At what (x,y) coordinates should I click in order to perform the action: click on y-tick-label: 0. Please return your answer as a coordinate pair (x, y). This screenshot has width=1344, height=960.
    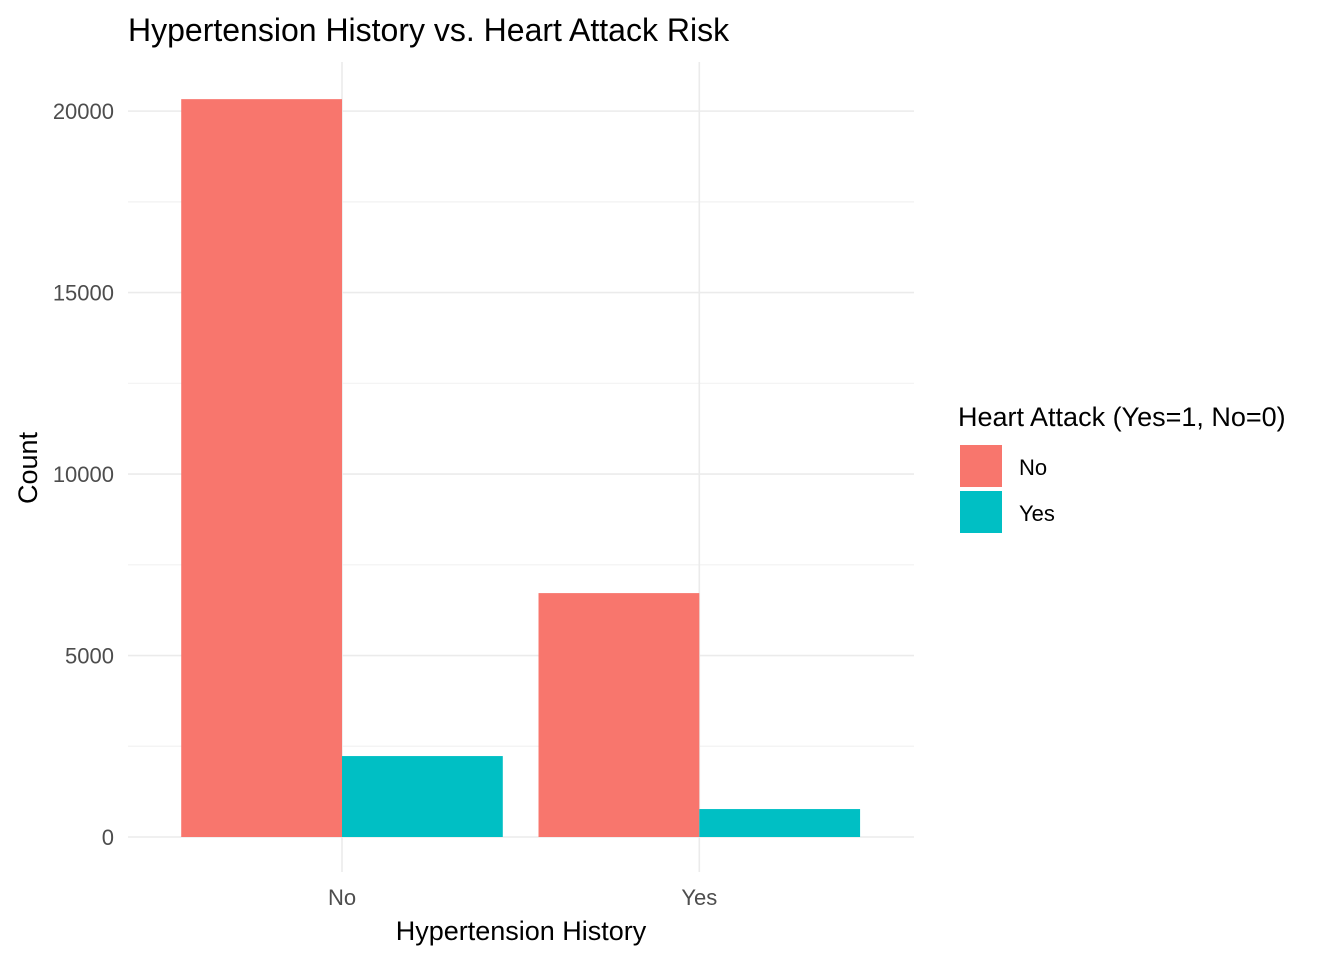
    Looking at the image, I should click on (108, 837).